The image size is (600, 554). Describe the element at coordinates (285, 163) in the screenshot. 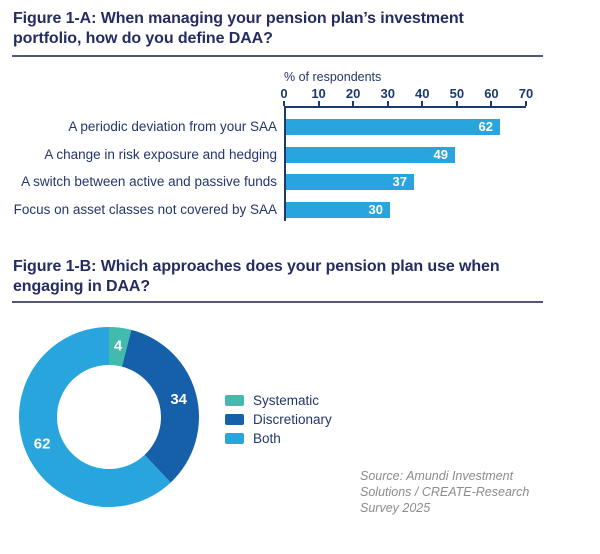

I see `y-axis-line` at that location.